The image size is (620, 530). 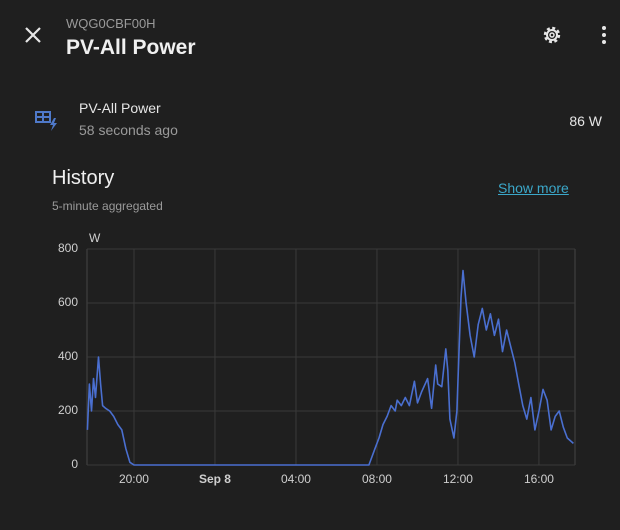 What do you see at coordinates (128, 130) in the screenshot?
I see `entity-last-changed: 58 seconds ago` at bounding box center [128, 130].